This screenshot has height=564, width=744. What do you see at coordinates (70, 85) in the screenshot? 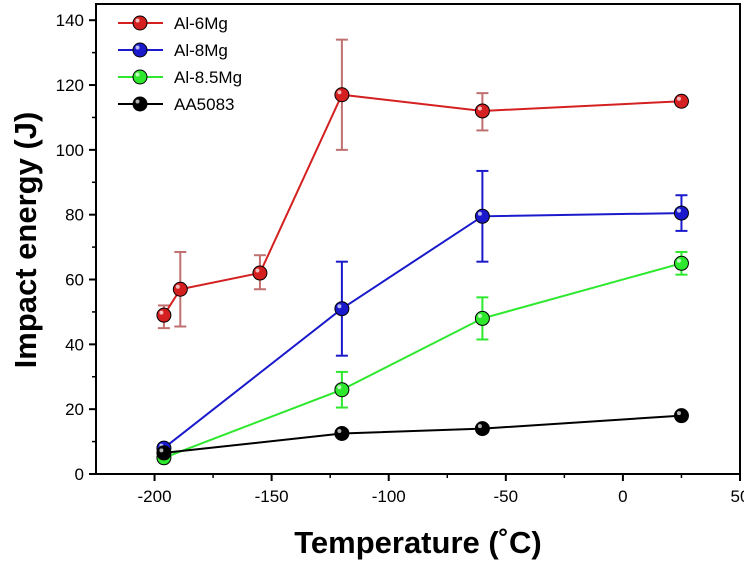
I see `y-tick-label: 120` at bounding box center [70, 85].